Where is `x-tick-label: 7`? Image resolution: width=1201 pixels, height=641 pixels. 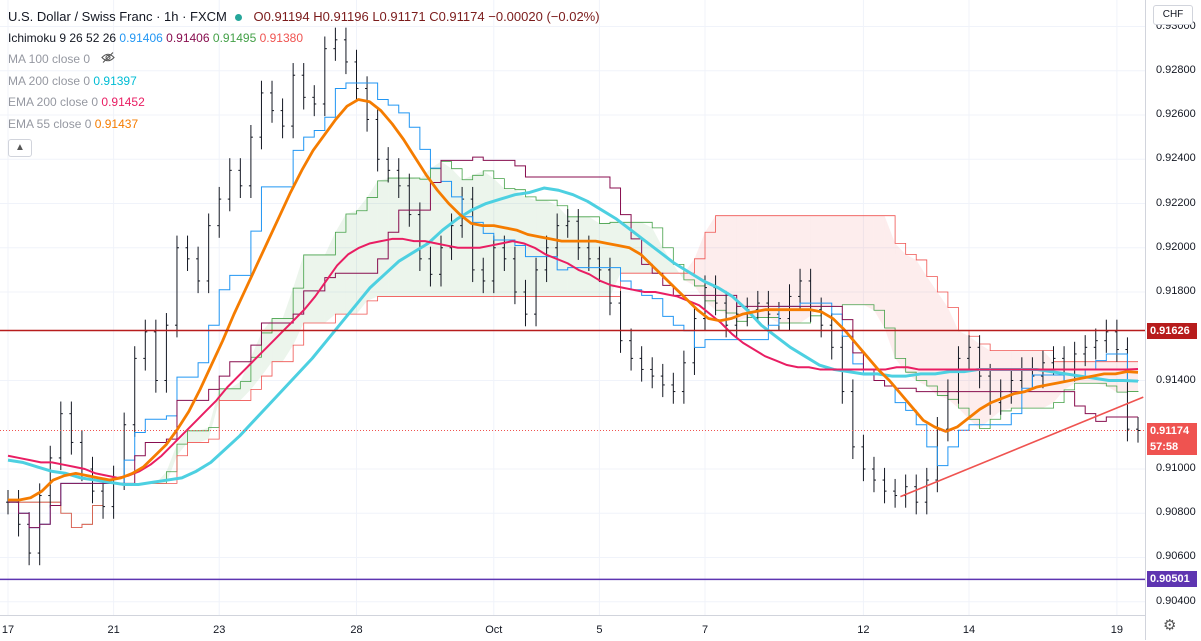 x-tick-label: 7 is located at coordinates (705, 630).